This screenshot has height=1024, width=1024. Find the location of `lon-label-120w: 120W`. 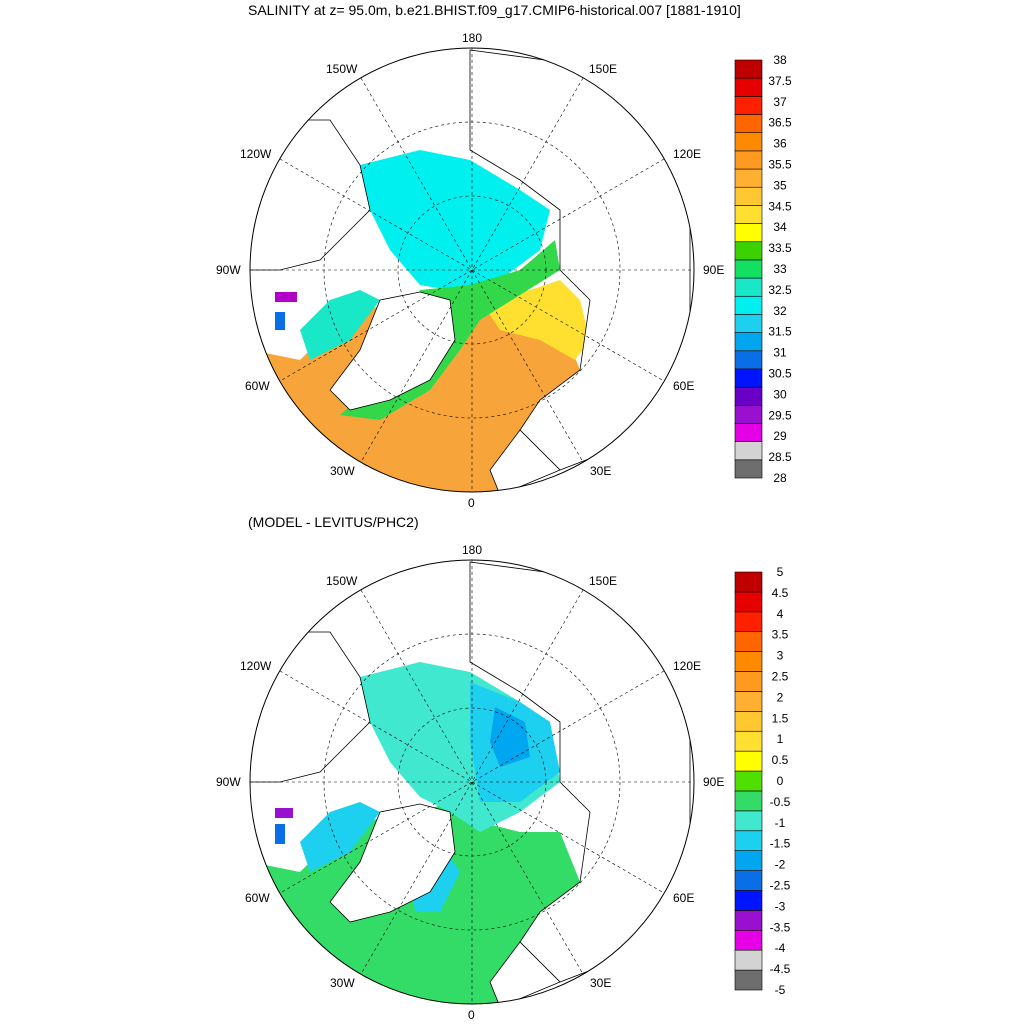

lon-label-120w: 120W is located at coordinates (256, 666).